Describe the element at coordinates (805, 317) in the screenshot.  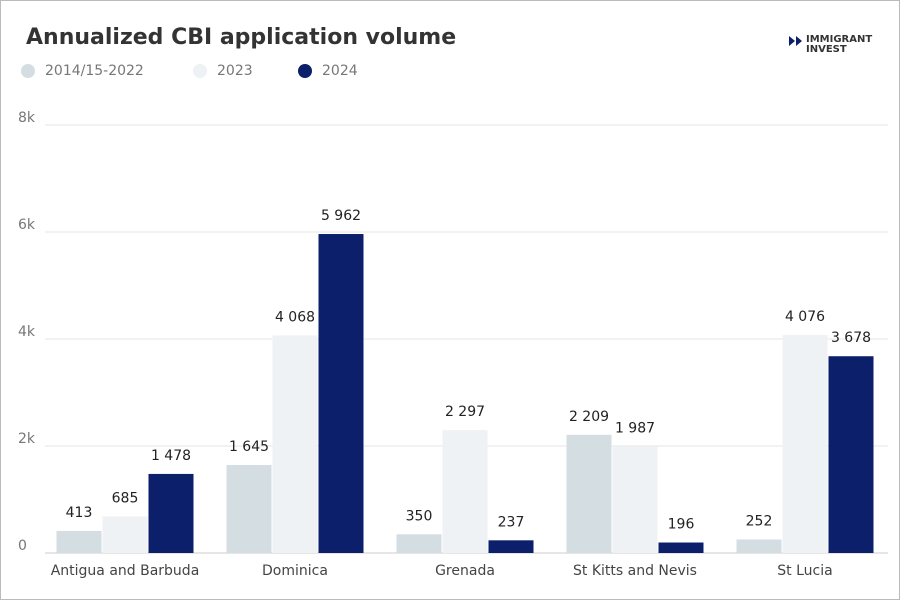
I see `value-label: 4 076` at that location.